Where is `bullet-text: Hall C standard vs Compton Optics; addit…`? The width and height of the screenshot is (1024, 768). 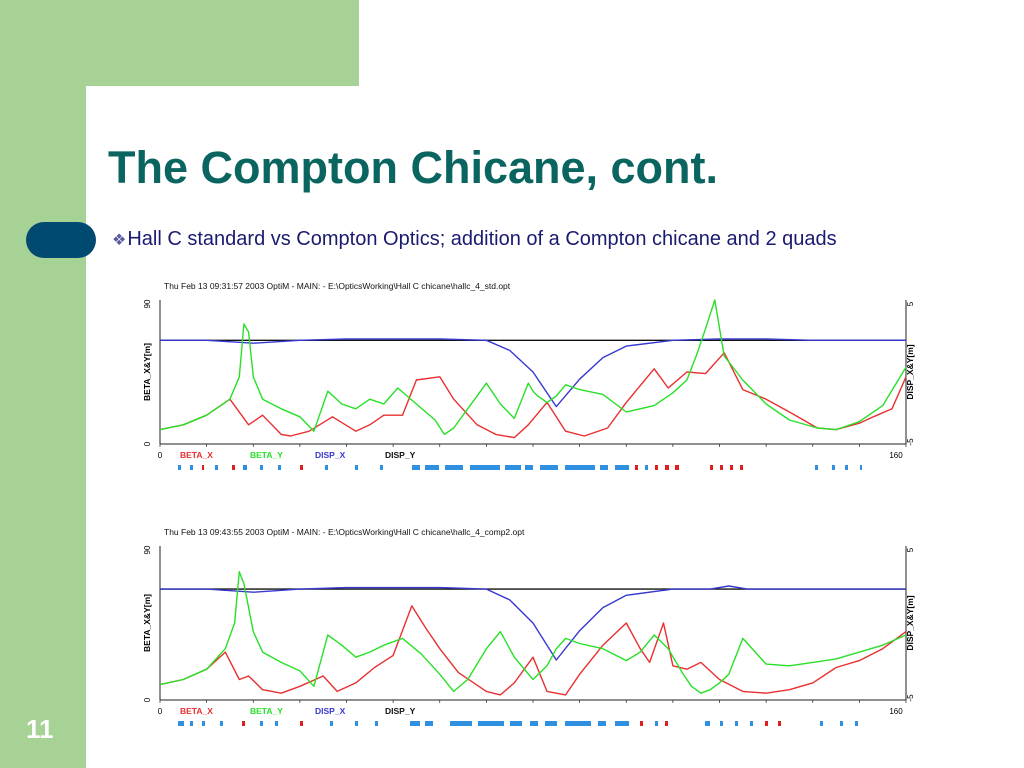 bullet-text: Hall C standard vs Compton Optics; addit… is located at coordinates (482, 239).